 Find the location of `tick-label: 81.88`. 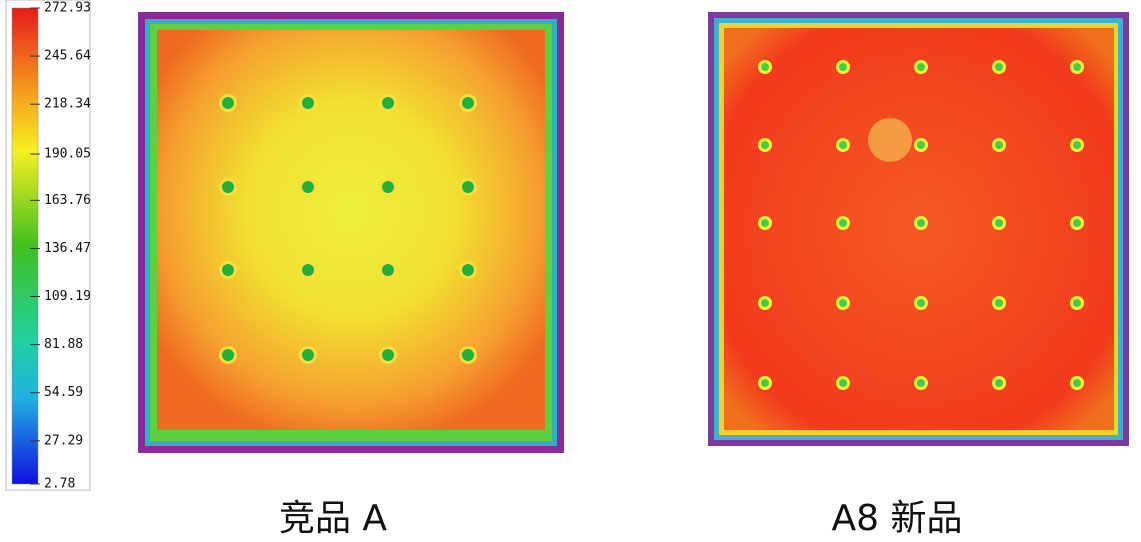

tick-label: 81.88 is located at coordinates (63, 344).